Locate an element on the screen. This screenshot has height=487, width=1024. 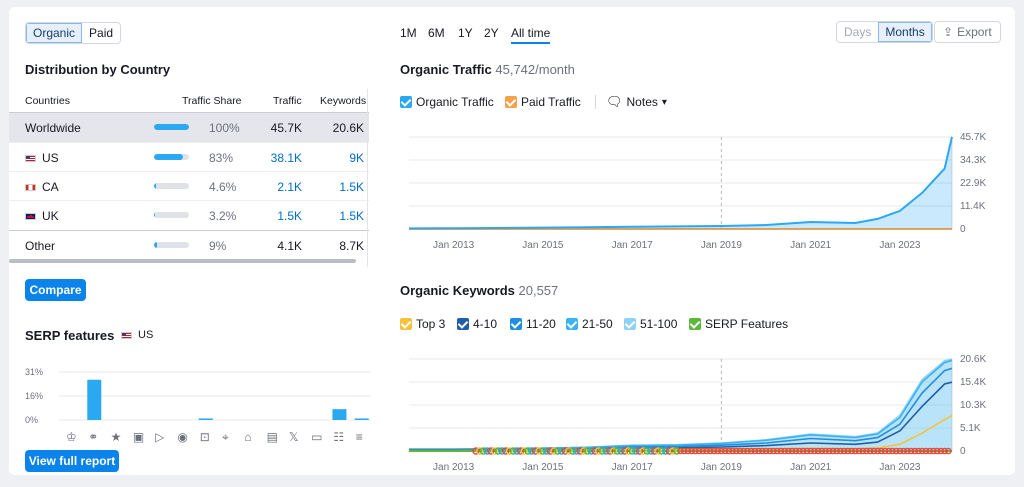
kw-legend-21-50: 21-50 is located at coordinates (589, 324).